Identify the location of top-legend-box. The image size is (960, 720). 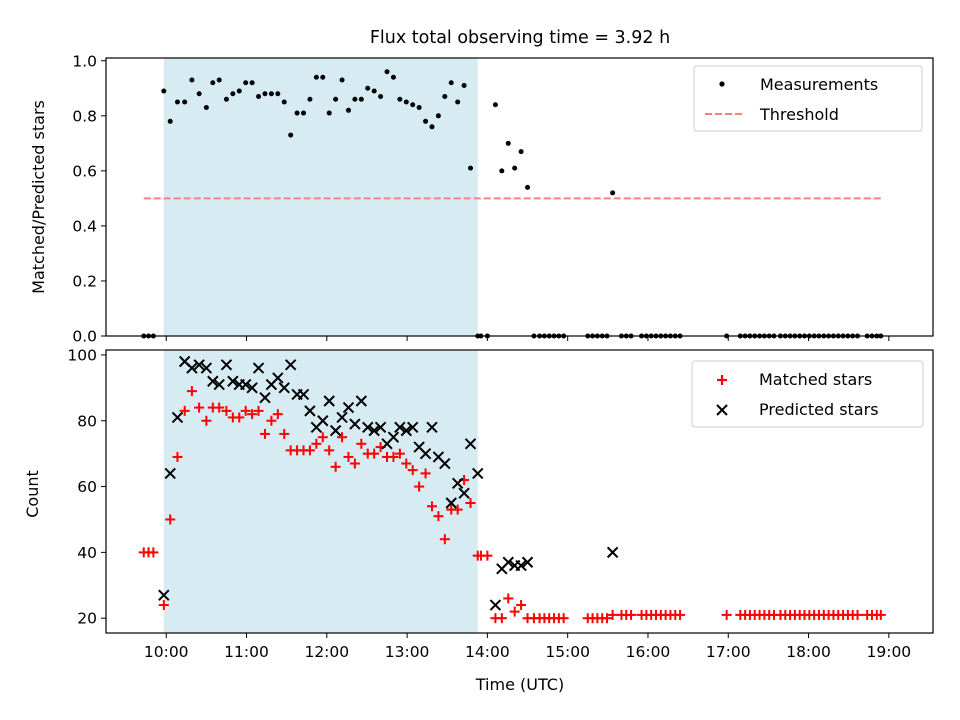
(808, 98).